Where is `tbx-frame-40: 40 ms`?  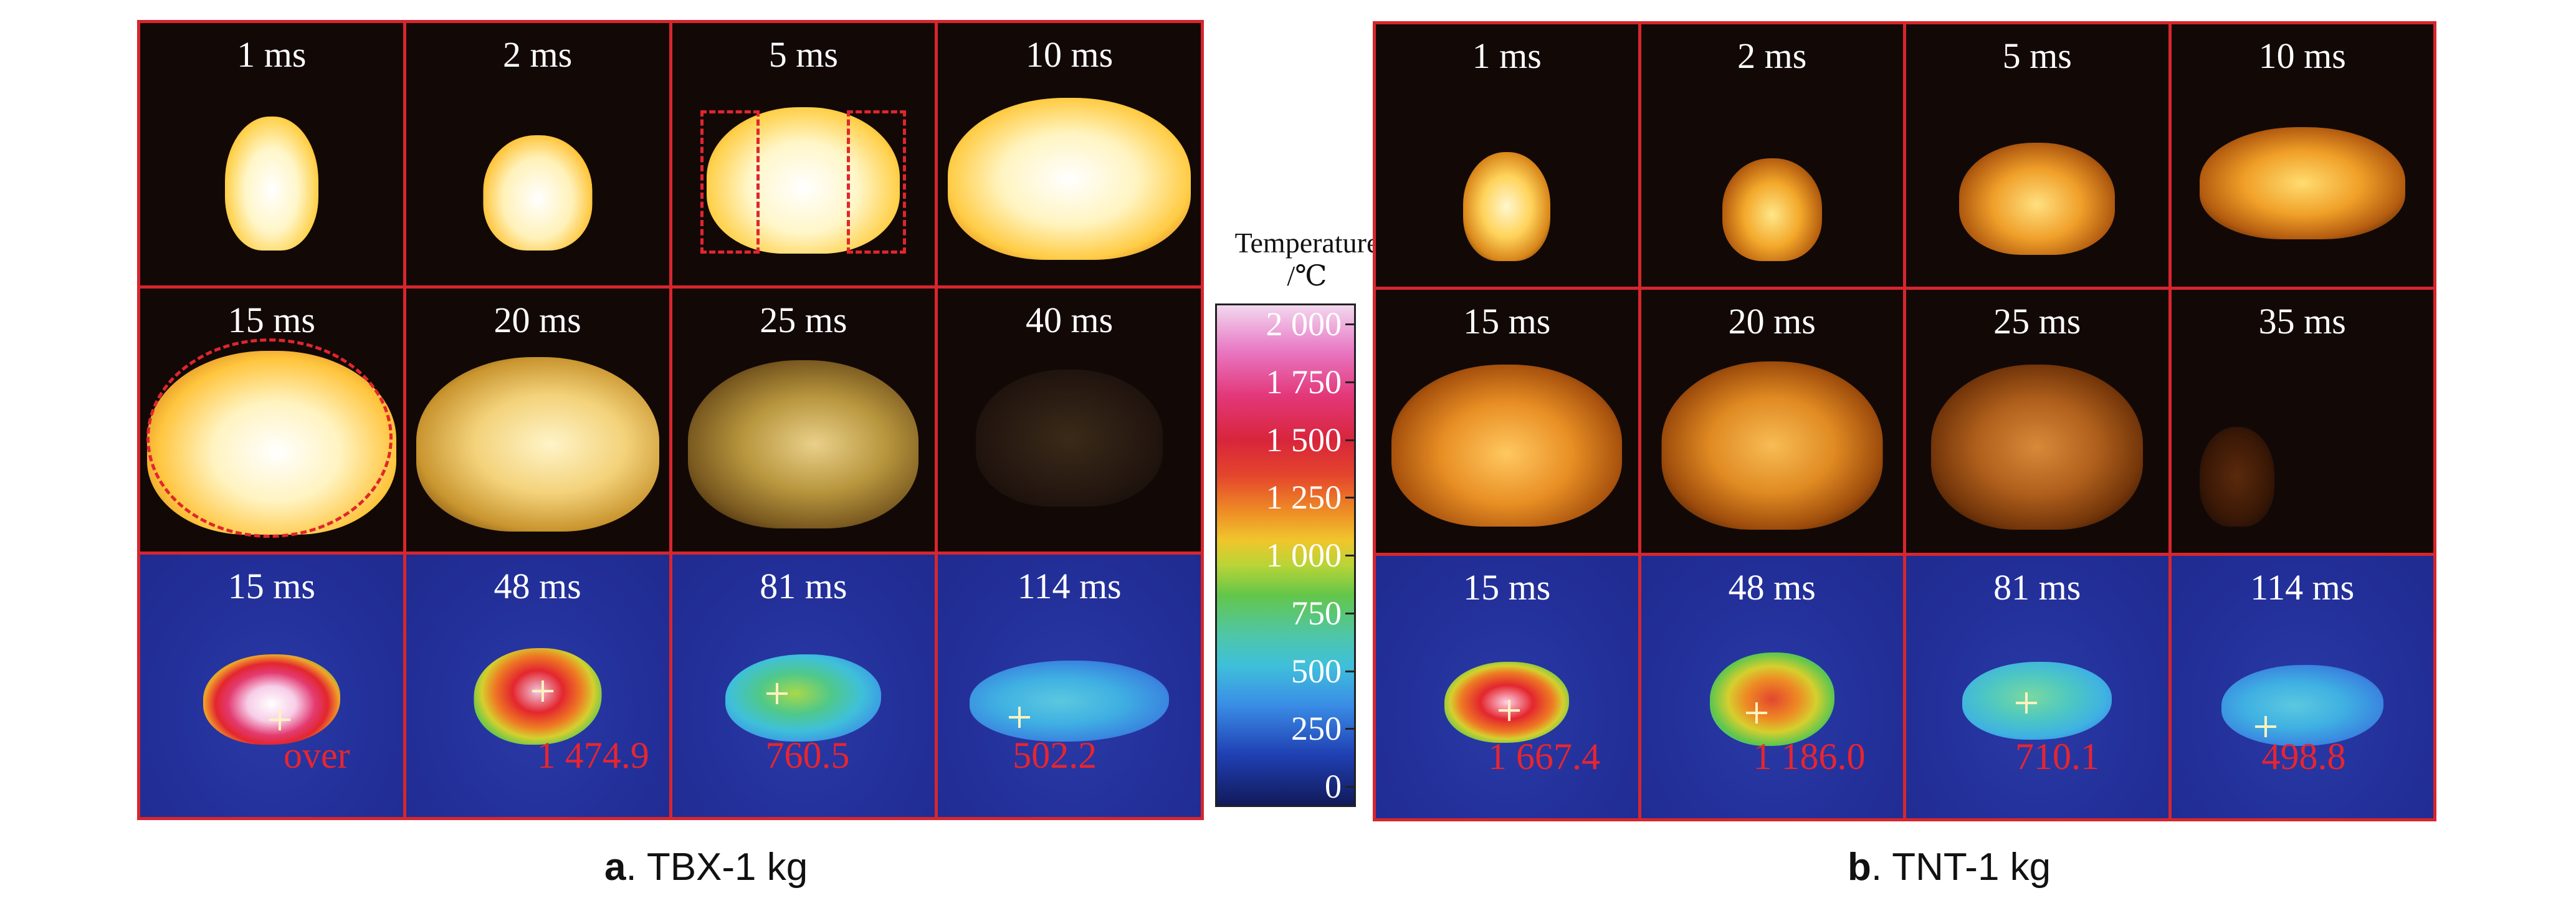 tbx-frame-40: 40 ms is located at coordinates (1069, 420).